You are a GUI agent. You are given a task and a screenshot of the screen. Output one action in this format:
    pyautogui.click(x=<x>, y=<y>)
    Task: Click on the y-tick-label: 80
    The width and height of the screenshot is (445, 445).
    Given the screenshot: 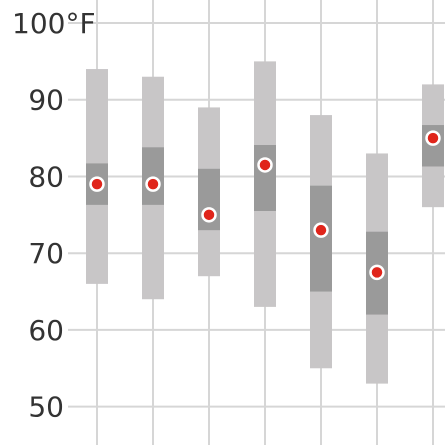 What is the action you would take?
    pyautogui.click(x=46, y=176)
    